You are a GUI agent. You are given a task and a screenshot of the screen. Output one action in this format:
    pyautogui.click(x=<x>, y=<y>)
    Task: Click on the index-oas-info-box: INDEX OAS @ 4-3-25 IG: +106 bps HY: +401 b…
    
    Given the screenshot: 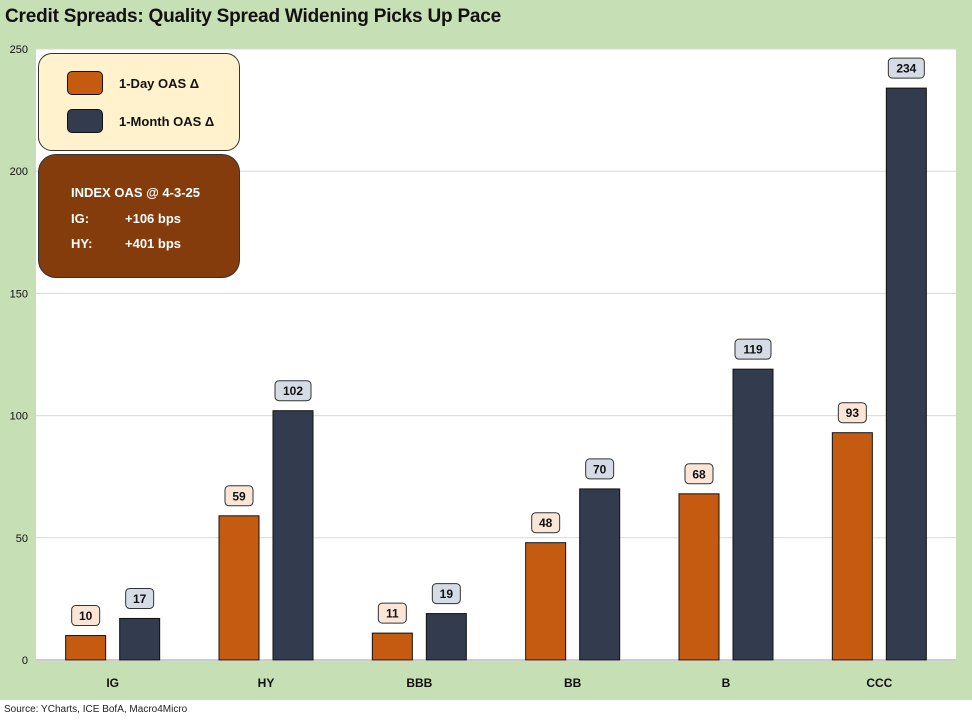 What is the action you would take?
    pyautogui.click(x=139, y=216)
    